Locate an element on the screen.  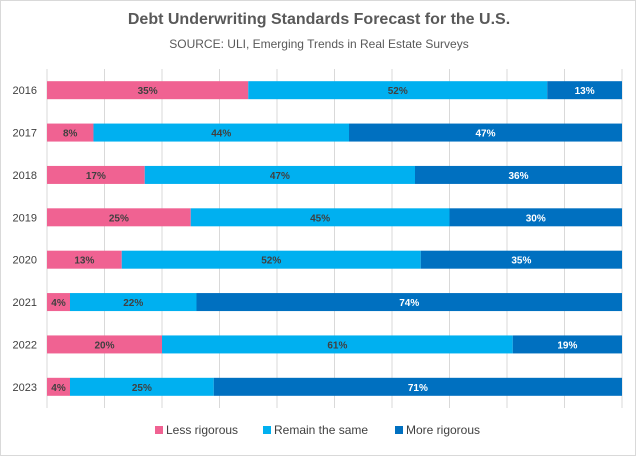
data-label: 17% is located at coordinates (96, 176).